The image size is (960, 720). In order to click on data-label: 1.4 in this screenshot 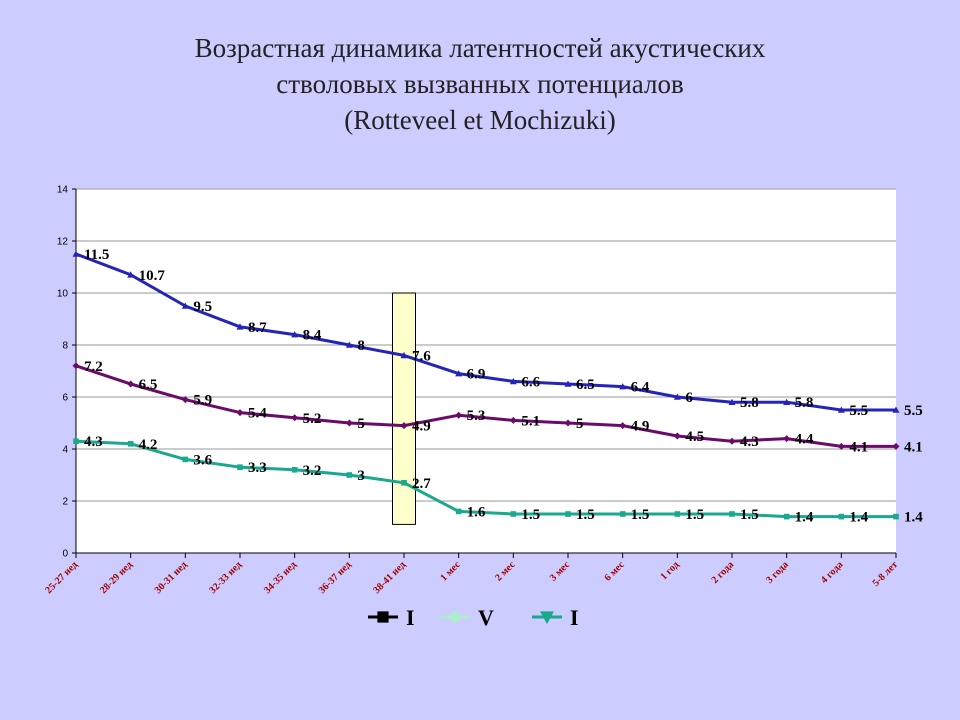, I will do `click(913, 518)`.